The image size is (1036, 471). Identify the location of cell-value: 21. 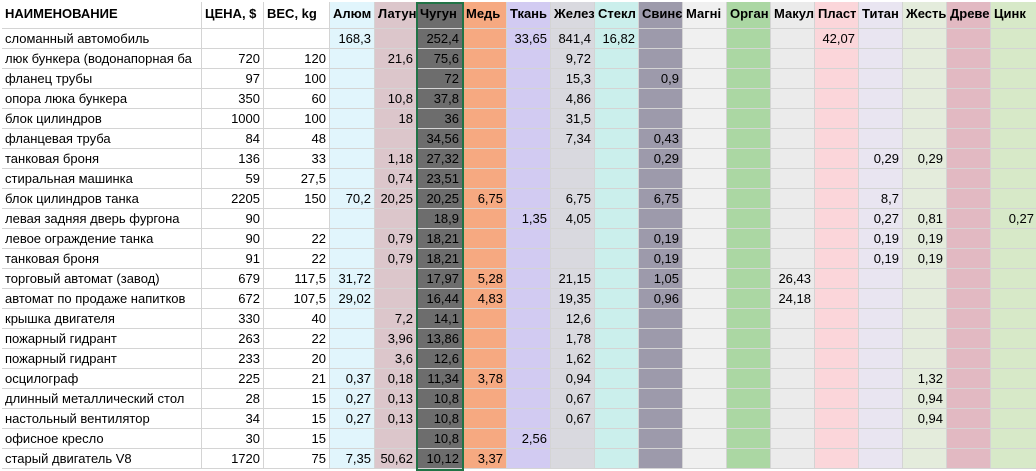
(297, 379).